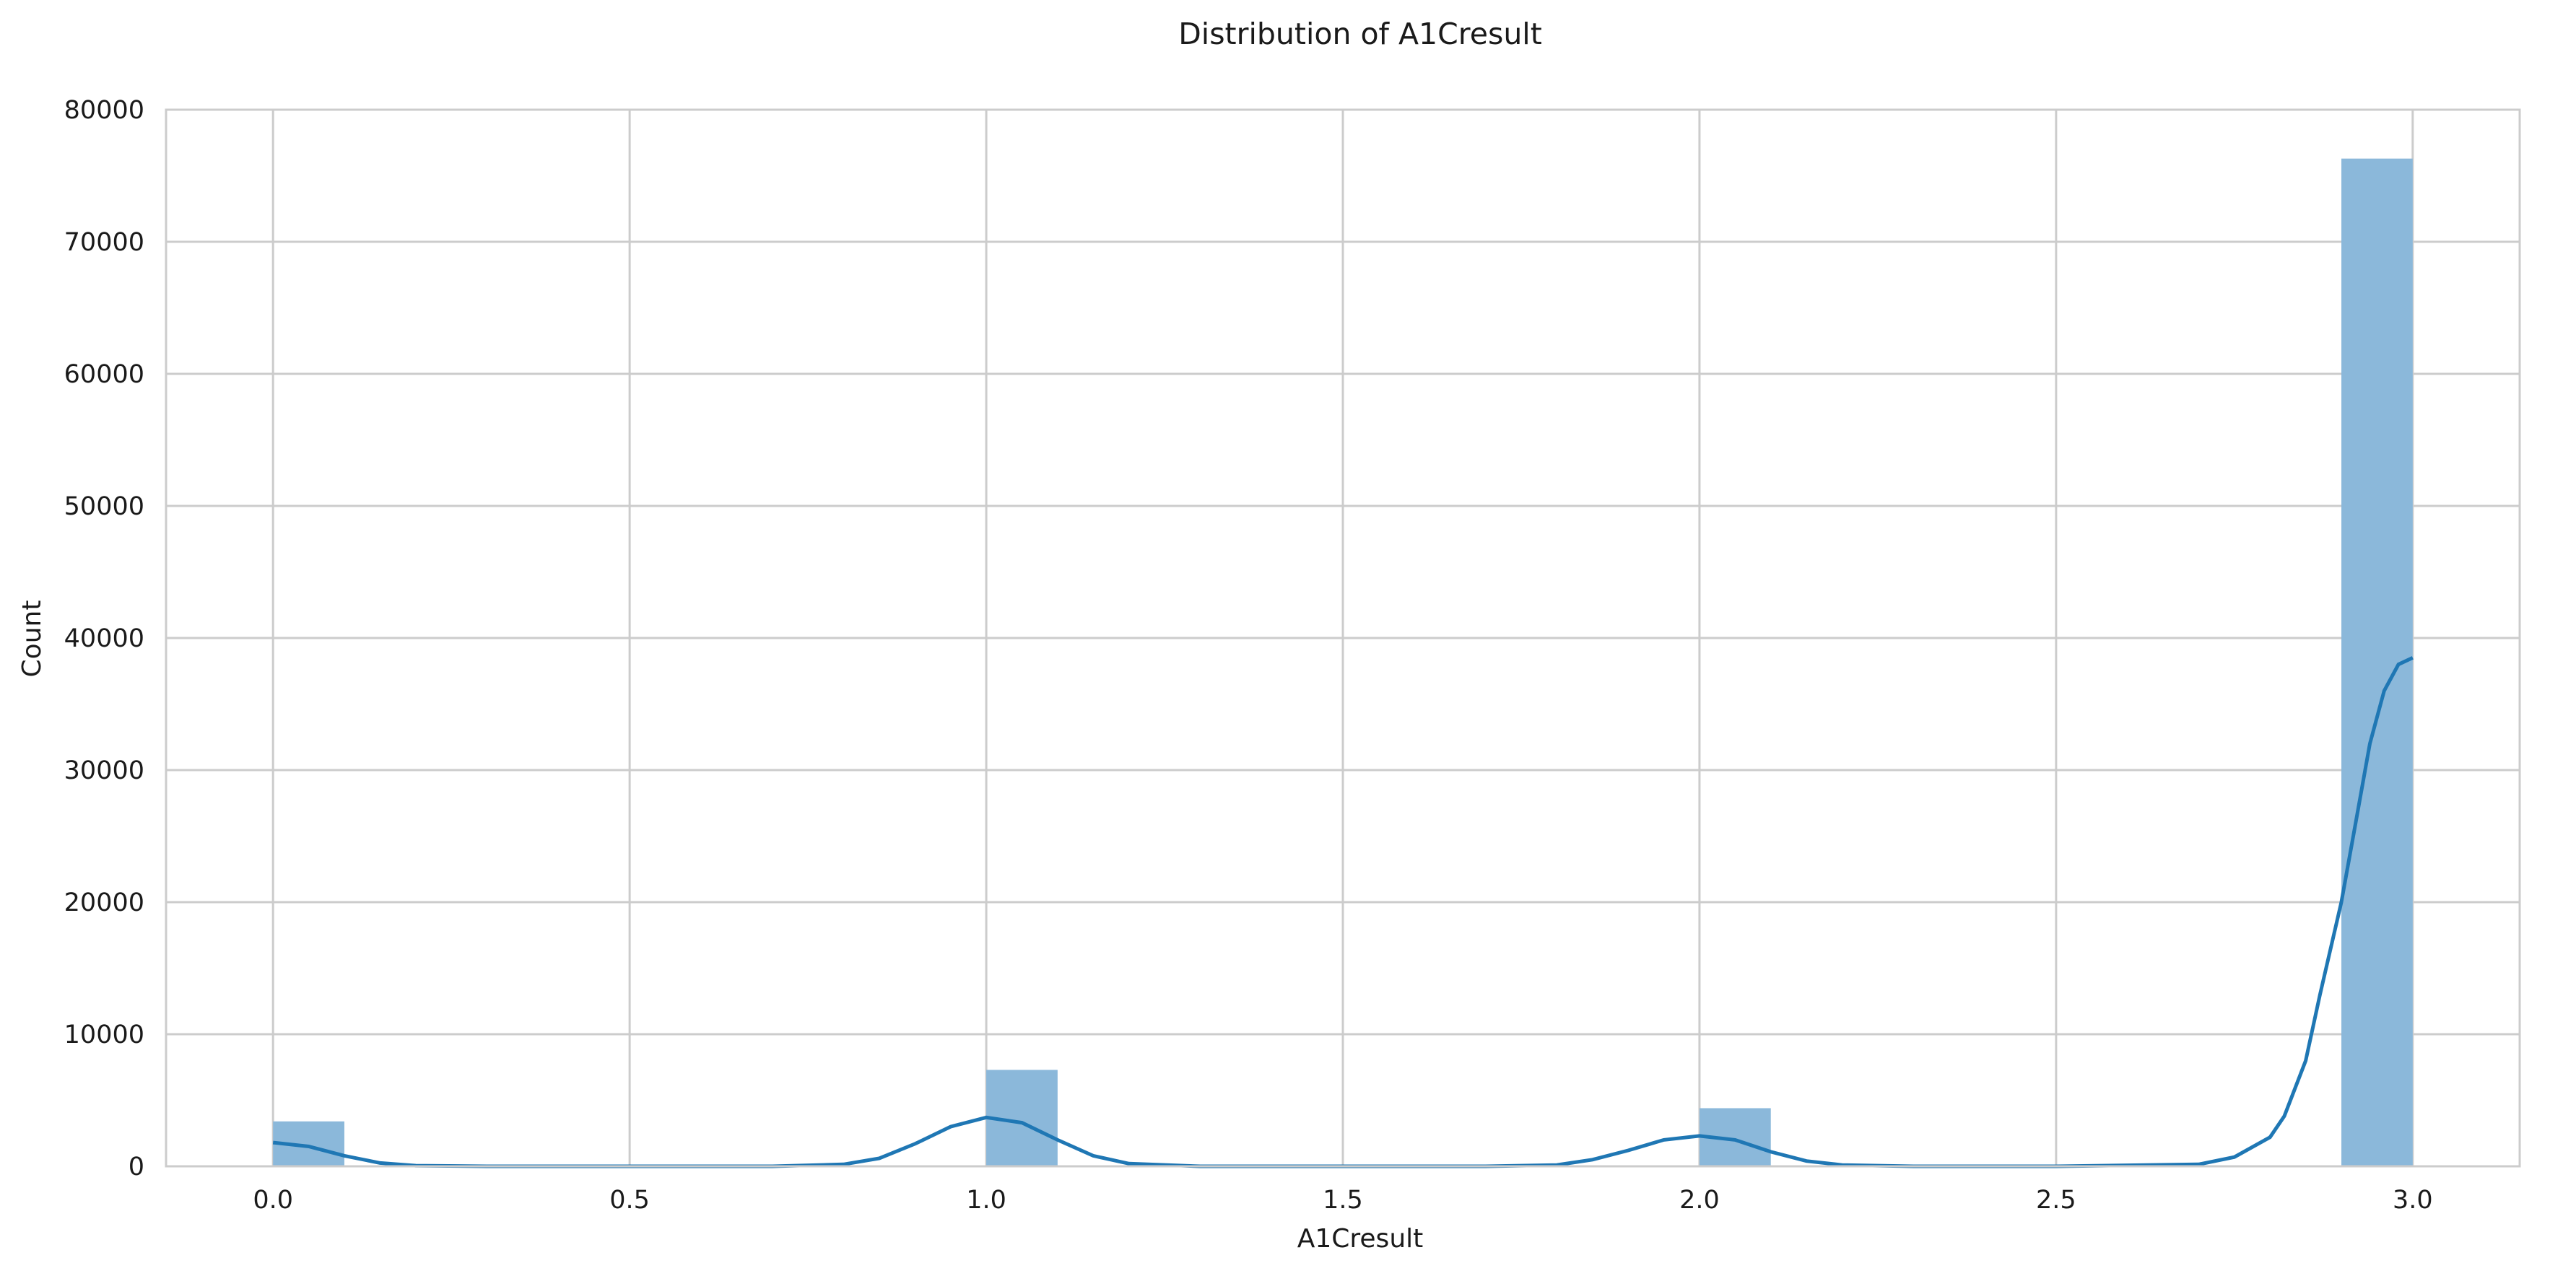 The image size is (2576, 1276). I want to click on y-tick-label: 20000, so click(104, 902).